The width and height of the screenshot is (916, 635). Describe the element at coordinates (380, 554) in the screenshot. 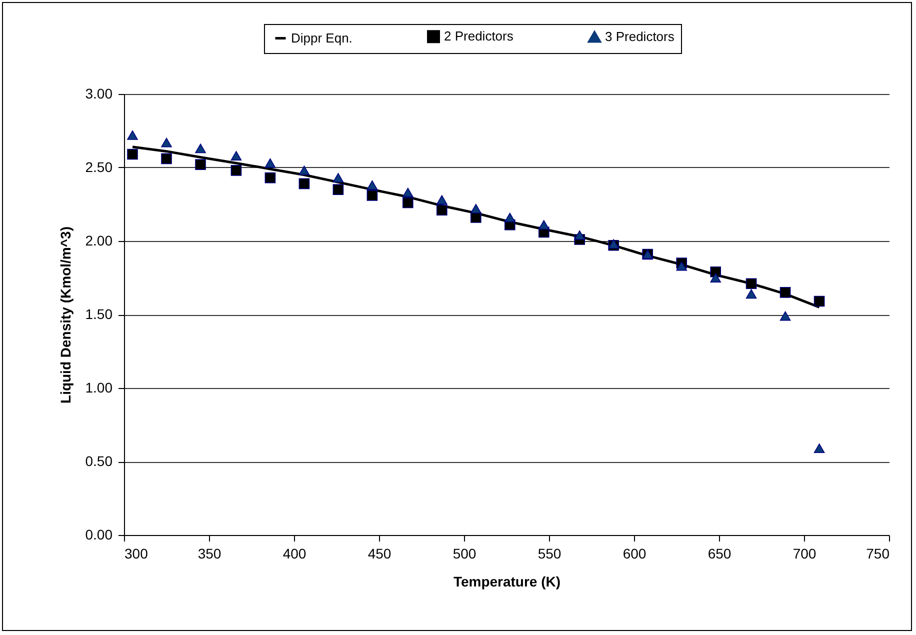

I see `x-tick-label: 450` at that location.